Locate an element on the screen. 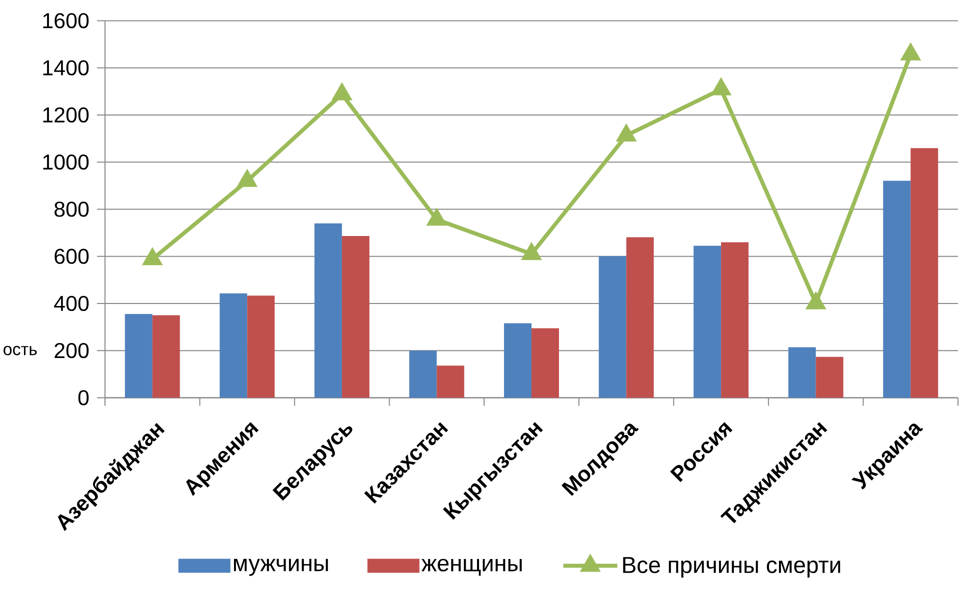  y-tick-label: 1200 is located at coordinates (66, 115).